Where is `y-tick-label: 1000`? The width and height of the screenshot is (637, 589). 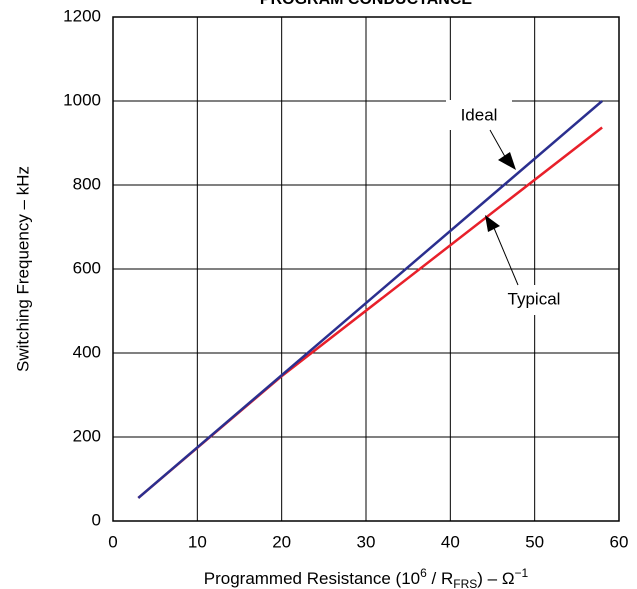
y-tick-label: 1000 is located at coordinates (82, 99).